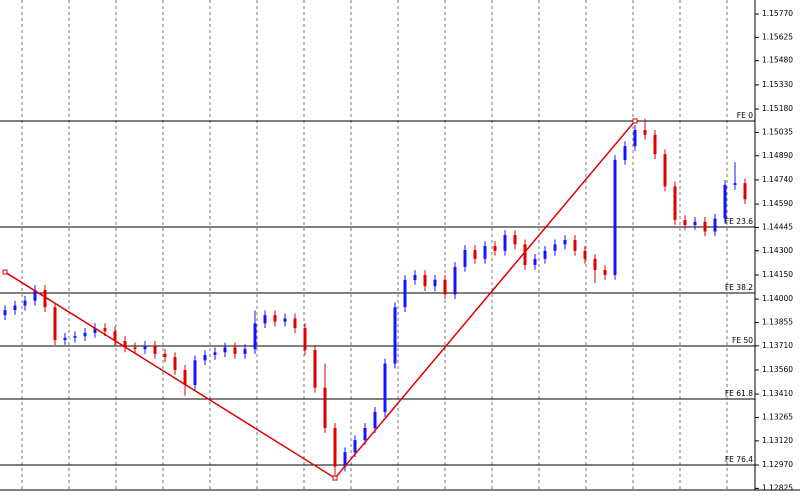 This screenshot has width=800, height=497. Describe the element at coordinates (777, 84) in the screenshot. I see `y-tick-label: 1.15330` at that location.